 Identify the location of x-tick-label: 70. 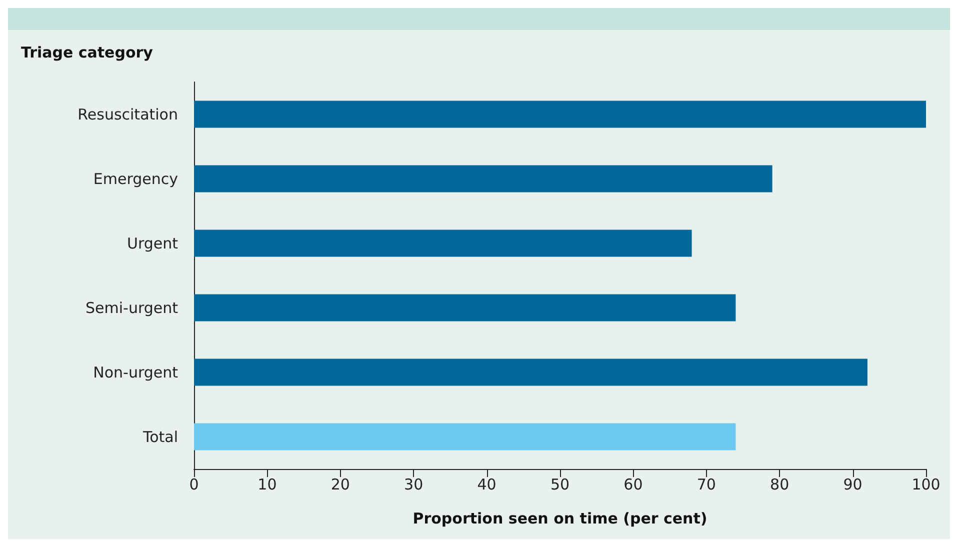
(706, 485).